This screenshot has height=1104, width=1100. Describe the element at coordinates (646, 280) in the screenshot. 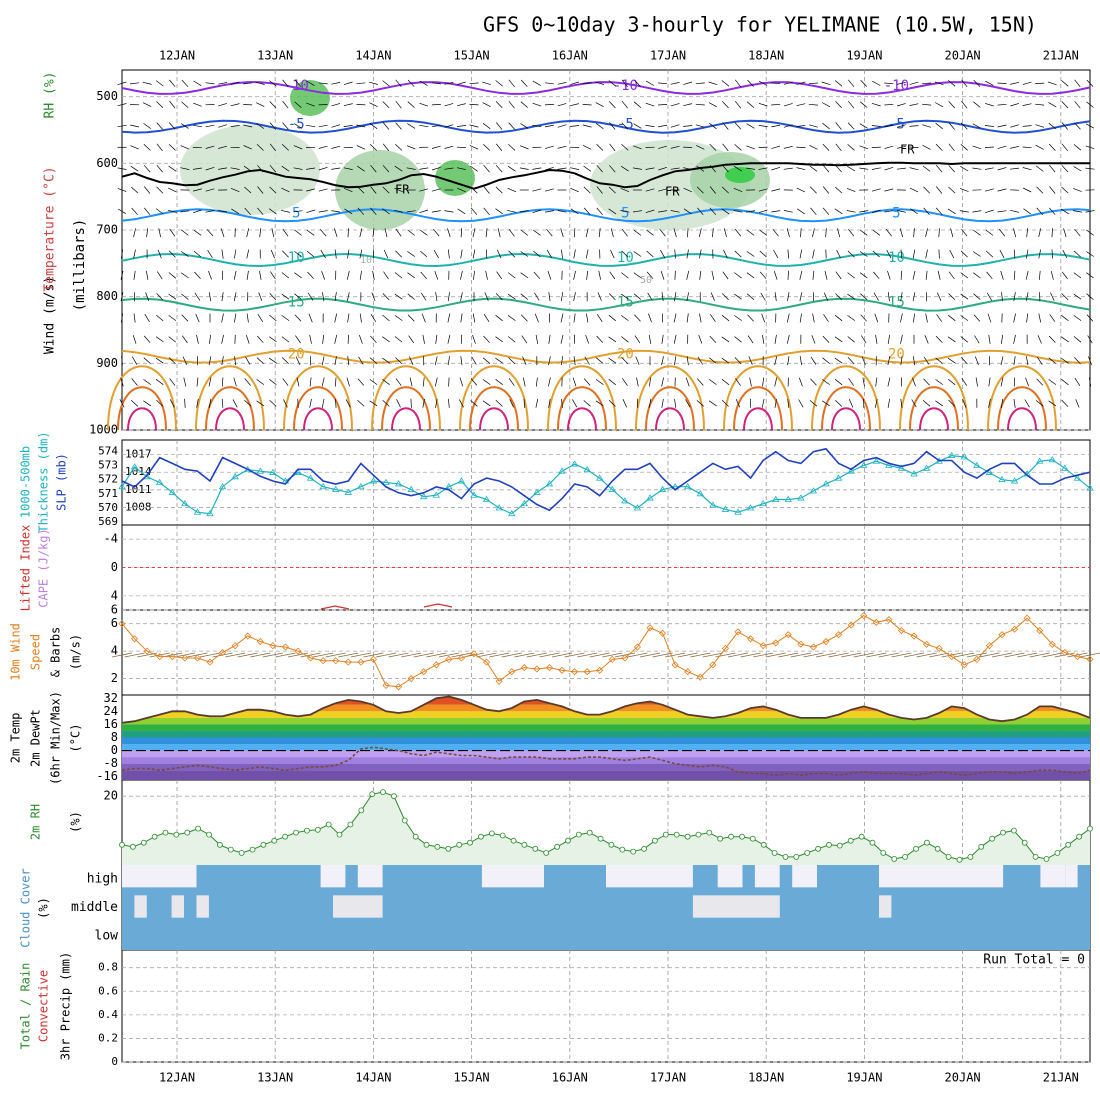

I see `rh-contour-label: 50` at that location.